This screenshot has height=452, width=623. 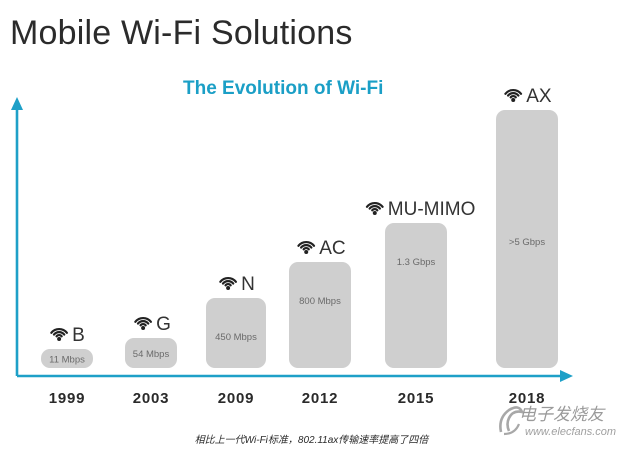 I want to click on bar-value-label: 800 Mbps, so click(x=320, y=301).